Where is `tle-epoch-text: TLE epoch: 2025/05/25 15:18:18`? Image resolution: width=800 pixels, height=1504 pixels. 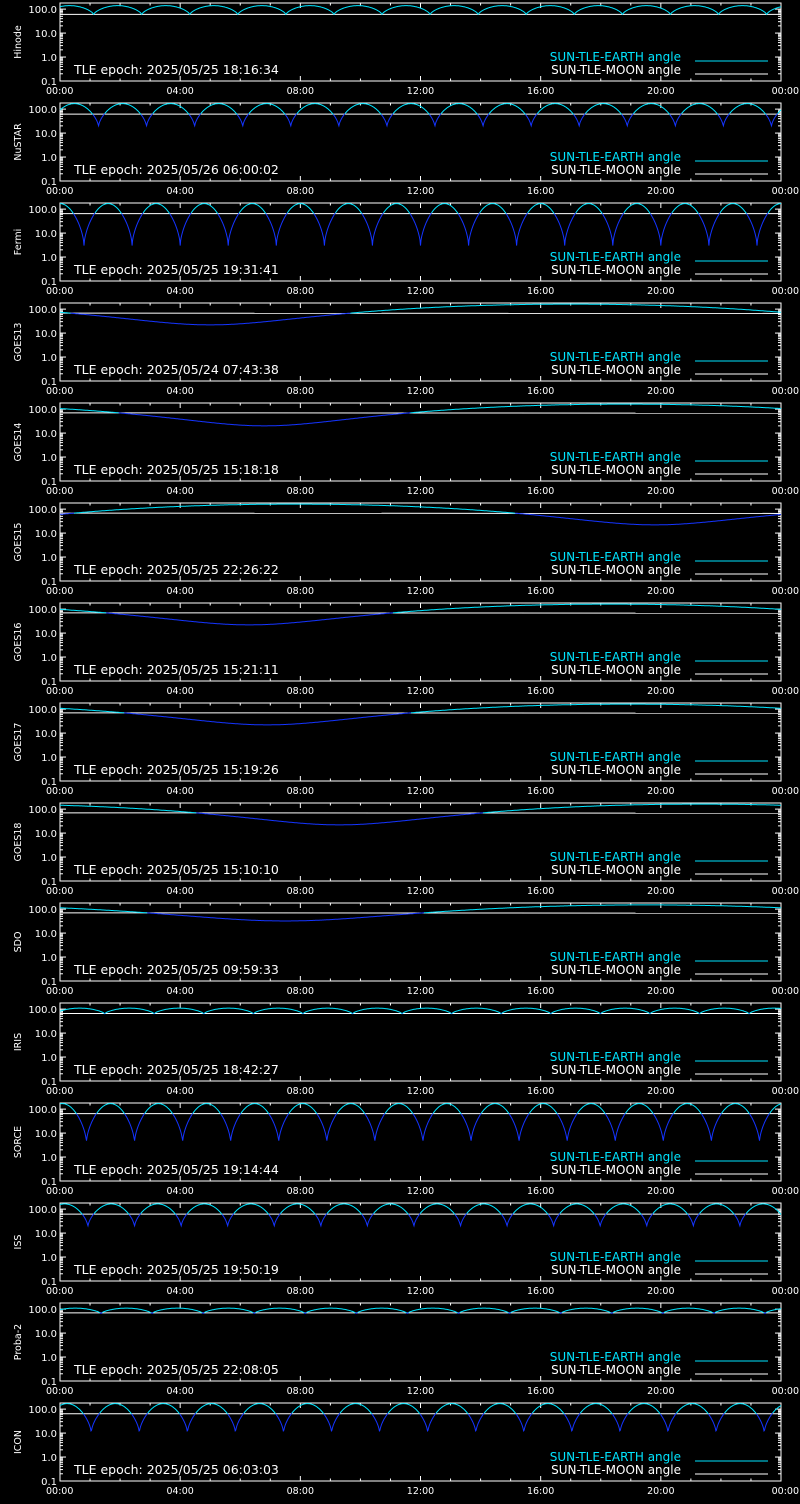
tle-epoch-text: TLE epoch: 2025/05/25 15:18:18 is located at coordinates (176, 469).